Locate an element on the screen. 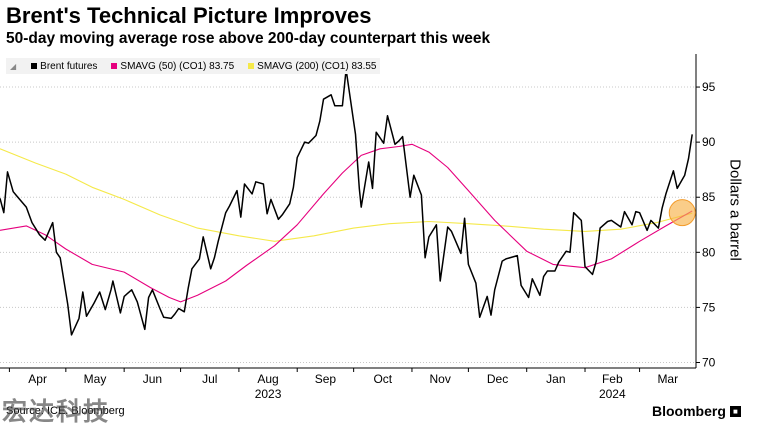  legend-toggle-icon: ◢ is located at coordinates (13, 66).